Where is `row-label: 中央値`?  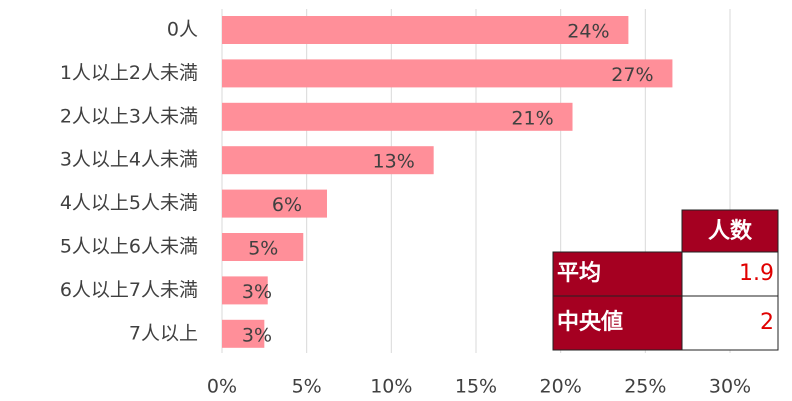
row-label: 中央値 is located at coordinates (590, 322).